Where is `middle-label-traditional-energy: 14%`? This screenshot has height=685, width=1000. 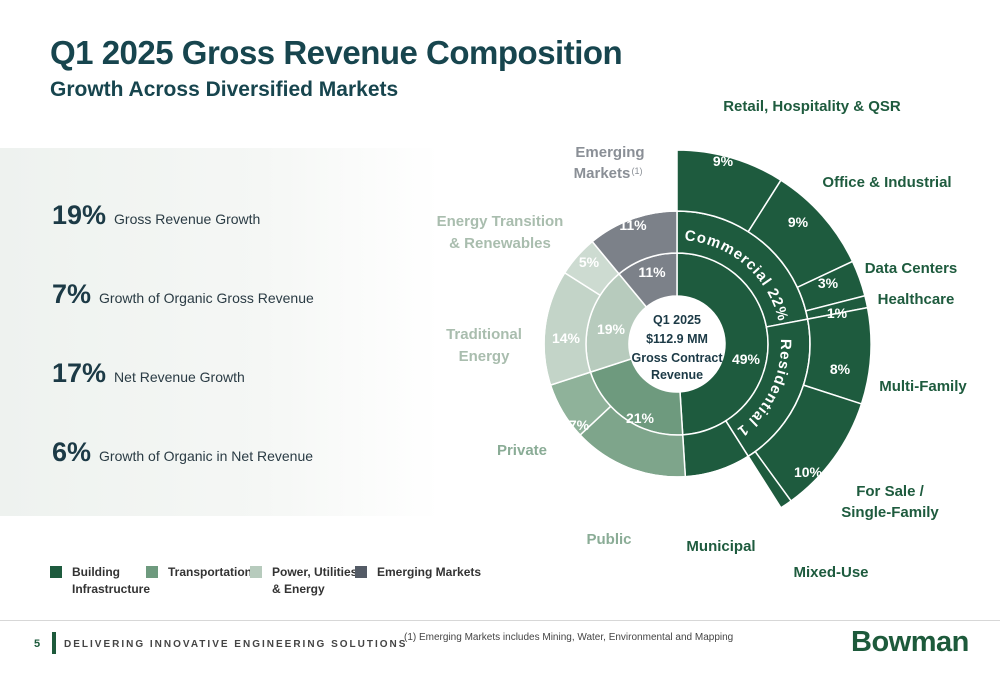
middle-label-traditional-energy: 14% is located at coordinates (566, 338).